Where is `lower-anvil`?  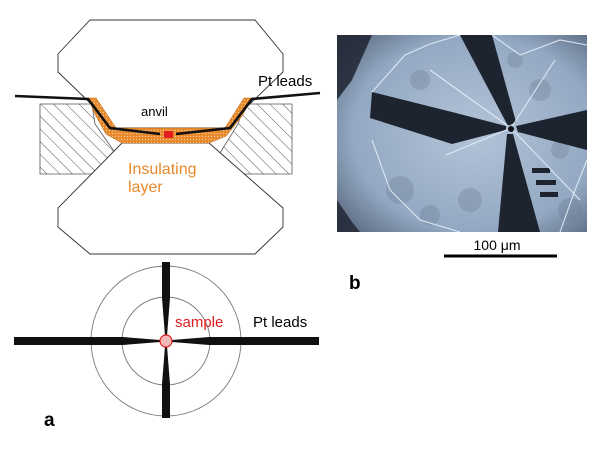
lower-anvil is located at coordinates (170, 198).